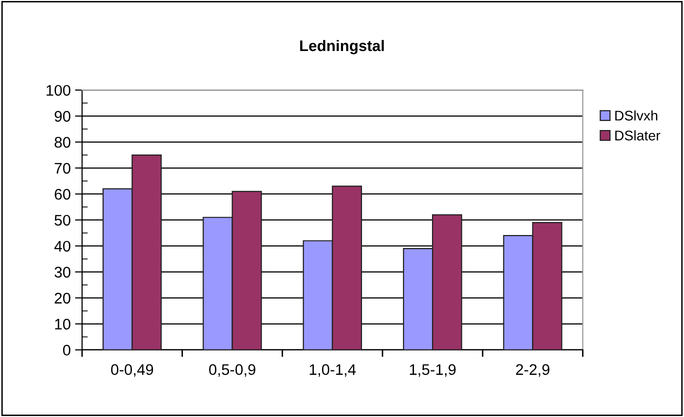 Image resolution: width=684 pixels, height=417 pixels. What do you see at coordinates (62, 194) in the screenshot?
I see `y-tick-label: 60` at bounding box center [62, 194].